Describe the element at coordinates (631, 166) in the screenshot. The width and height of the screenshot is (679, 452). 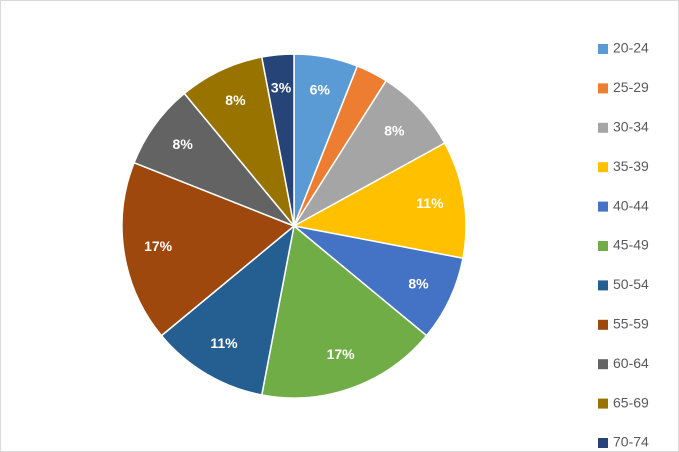
I see `legend-label: 35-39` at that location.